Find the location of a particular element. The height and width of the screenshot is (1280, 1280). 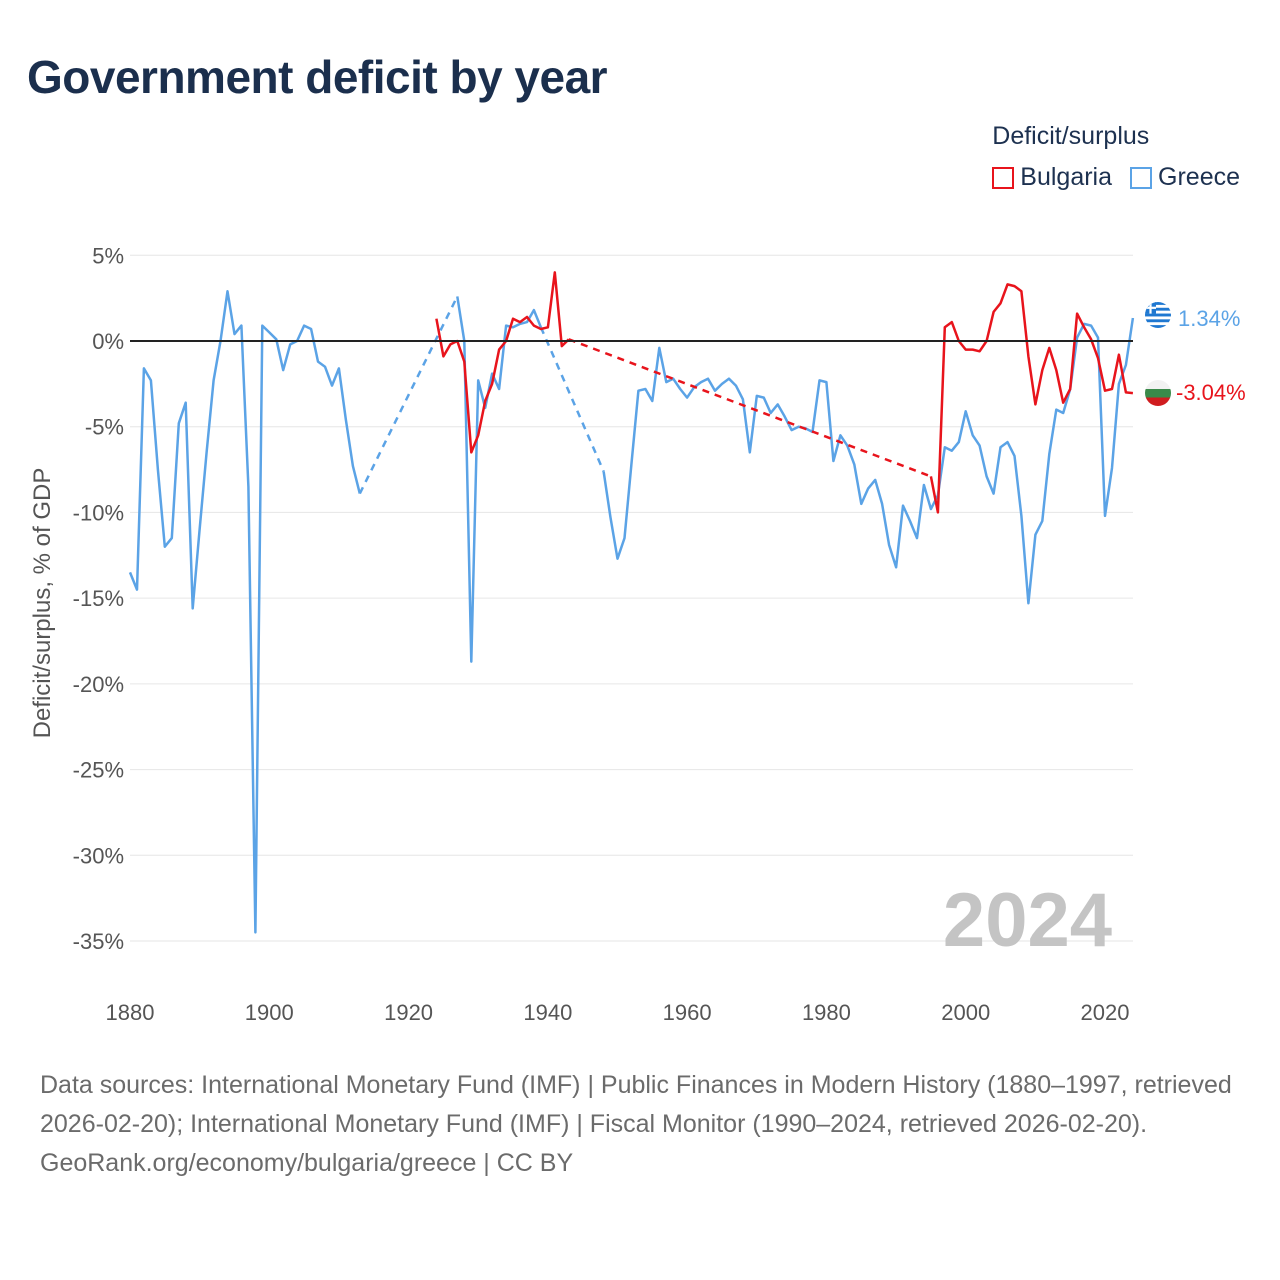

series-gap-bulgaria is located at coordinates (750, 408).